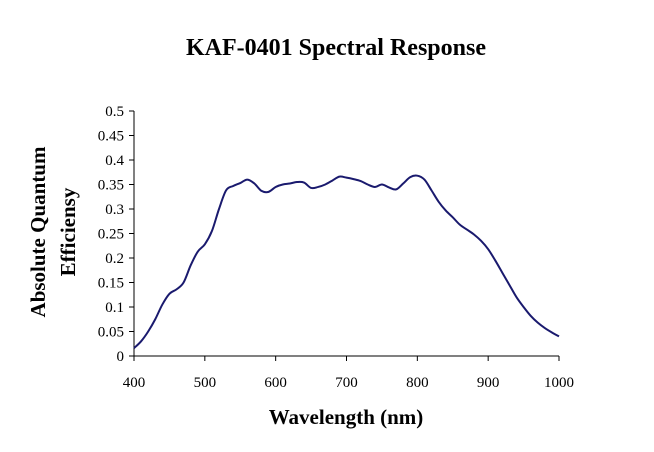 The height and width of the screenshot is (452, 654). What do you see at coordinates (111, 186) in the screenshot?
I see `y-tick-label: 0.35` at bounding box center [111, 186].